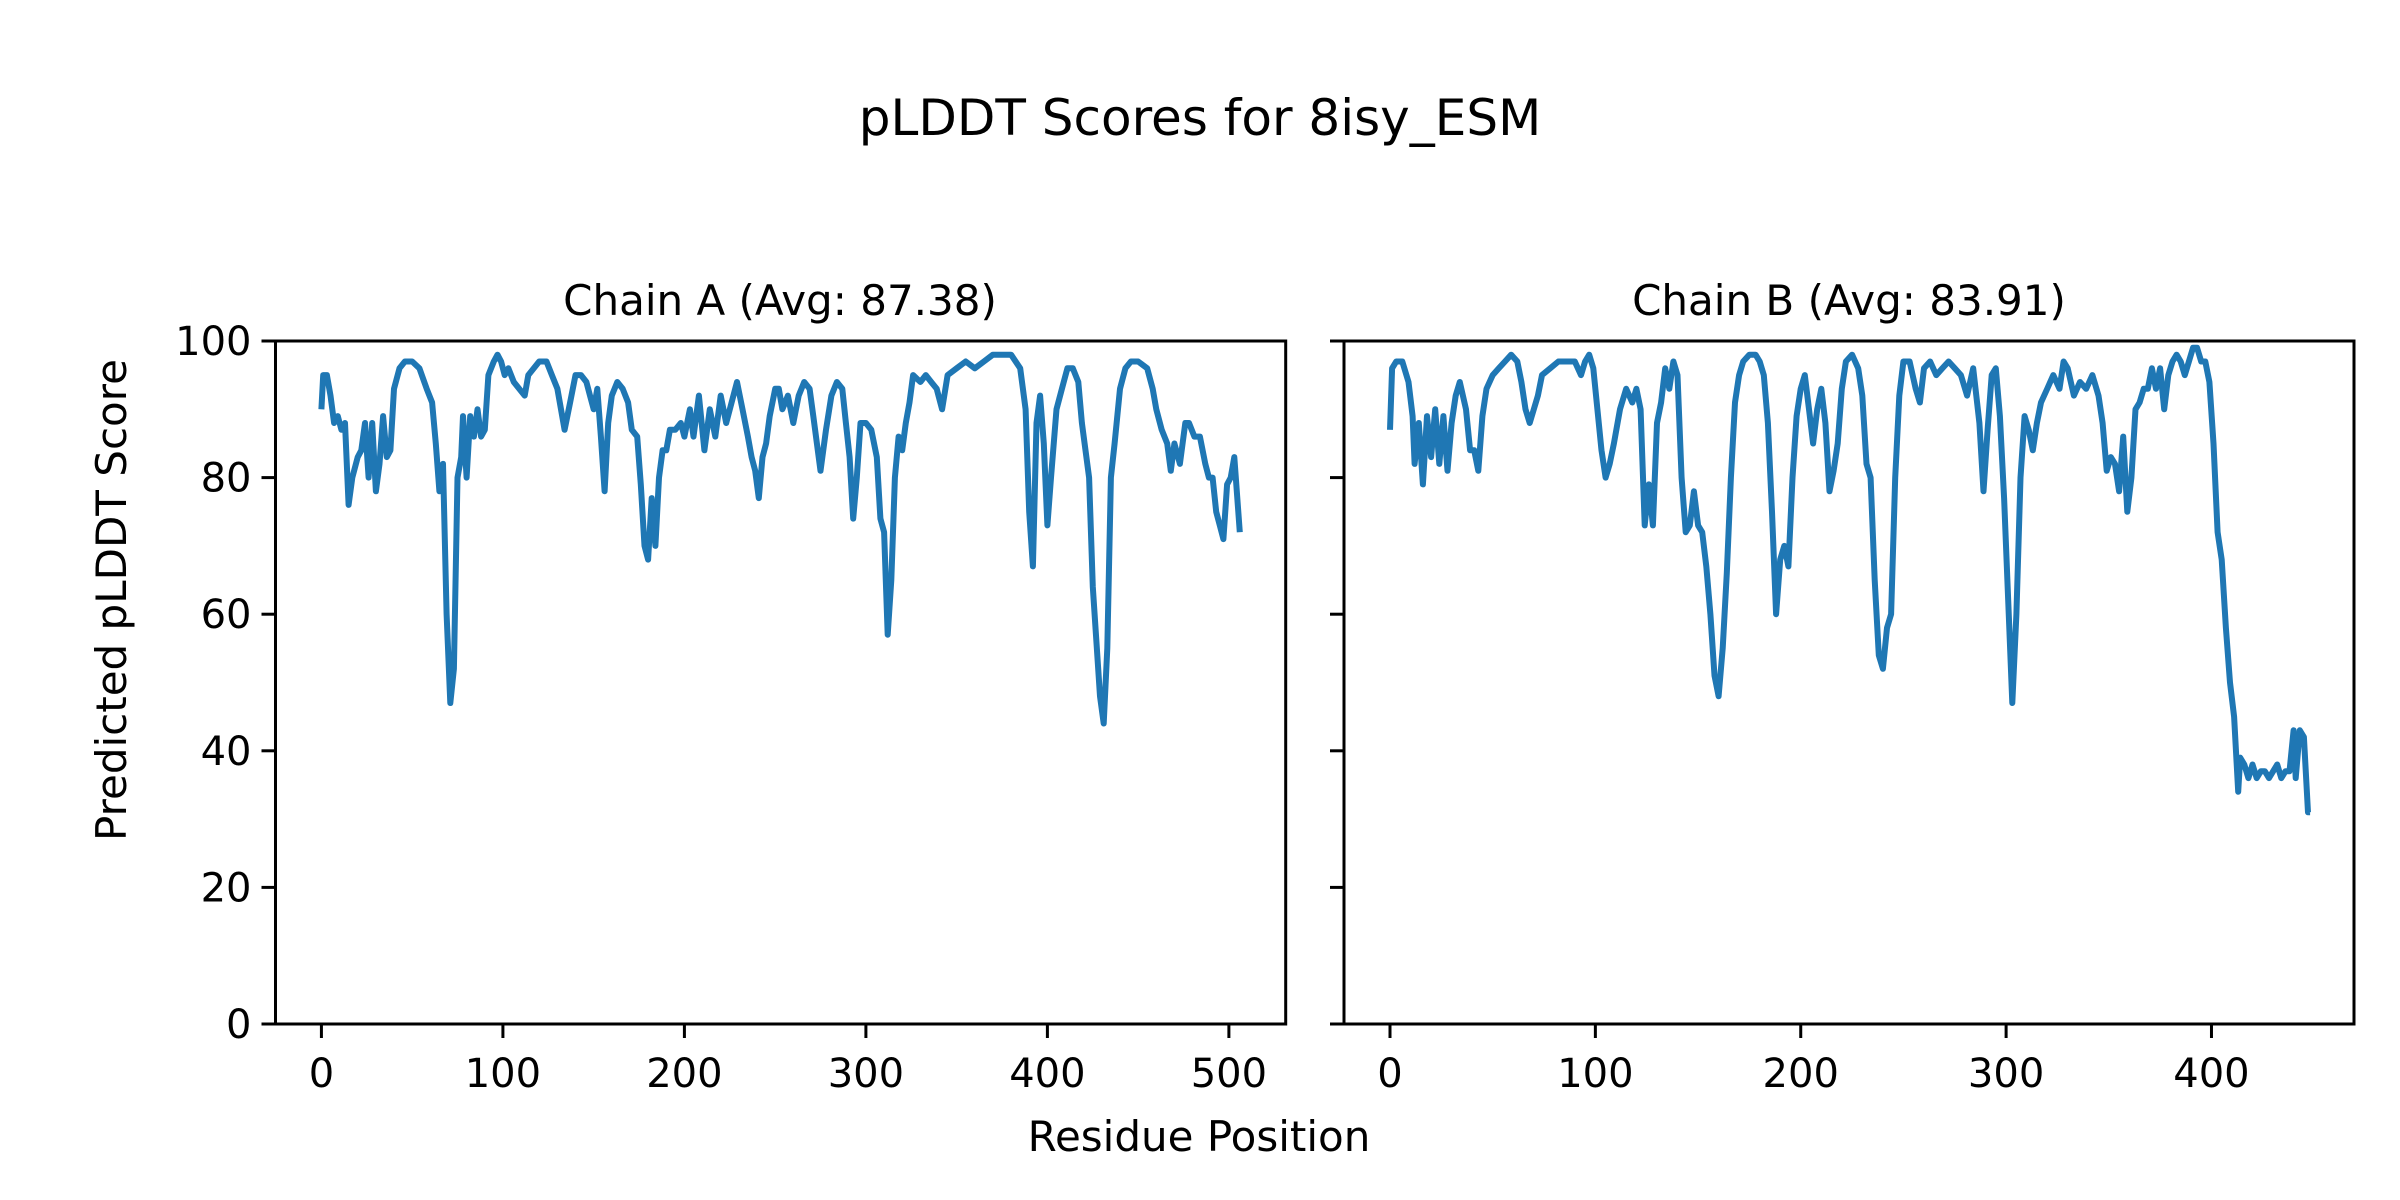 The height and width of the screenshot is (1200, 2400). What do you see at coordinates (213, 342) in the screenshot?
I see `y-tick-label: 100` at bounding box center [213, 342].